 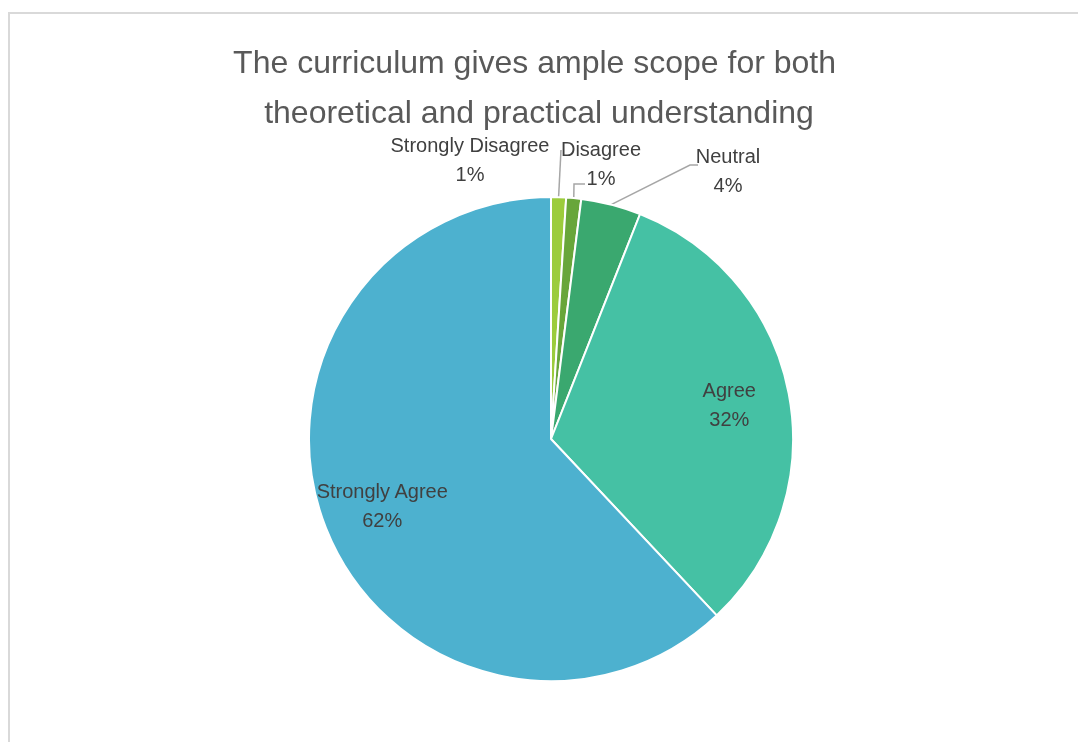 What do you see at coordinates (539, 87) in the screenshot?
I see `chart-title: The curriculum gives ample scope for both theoretical and practical understanding` at bounding box center [539, 87].